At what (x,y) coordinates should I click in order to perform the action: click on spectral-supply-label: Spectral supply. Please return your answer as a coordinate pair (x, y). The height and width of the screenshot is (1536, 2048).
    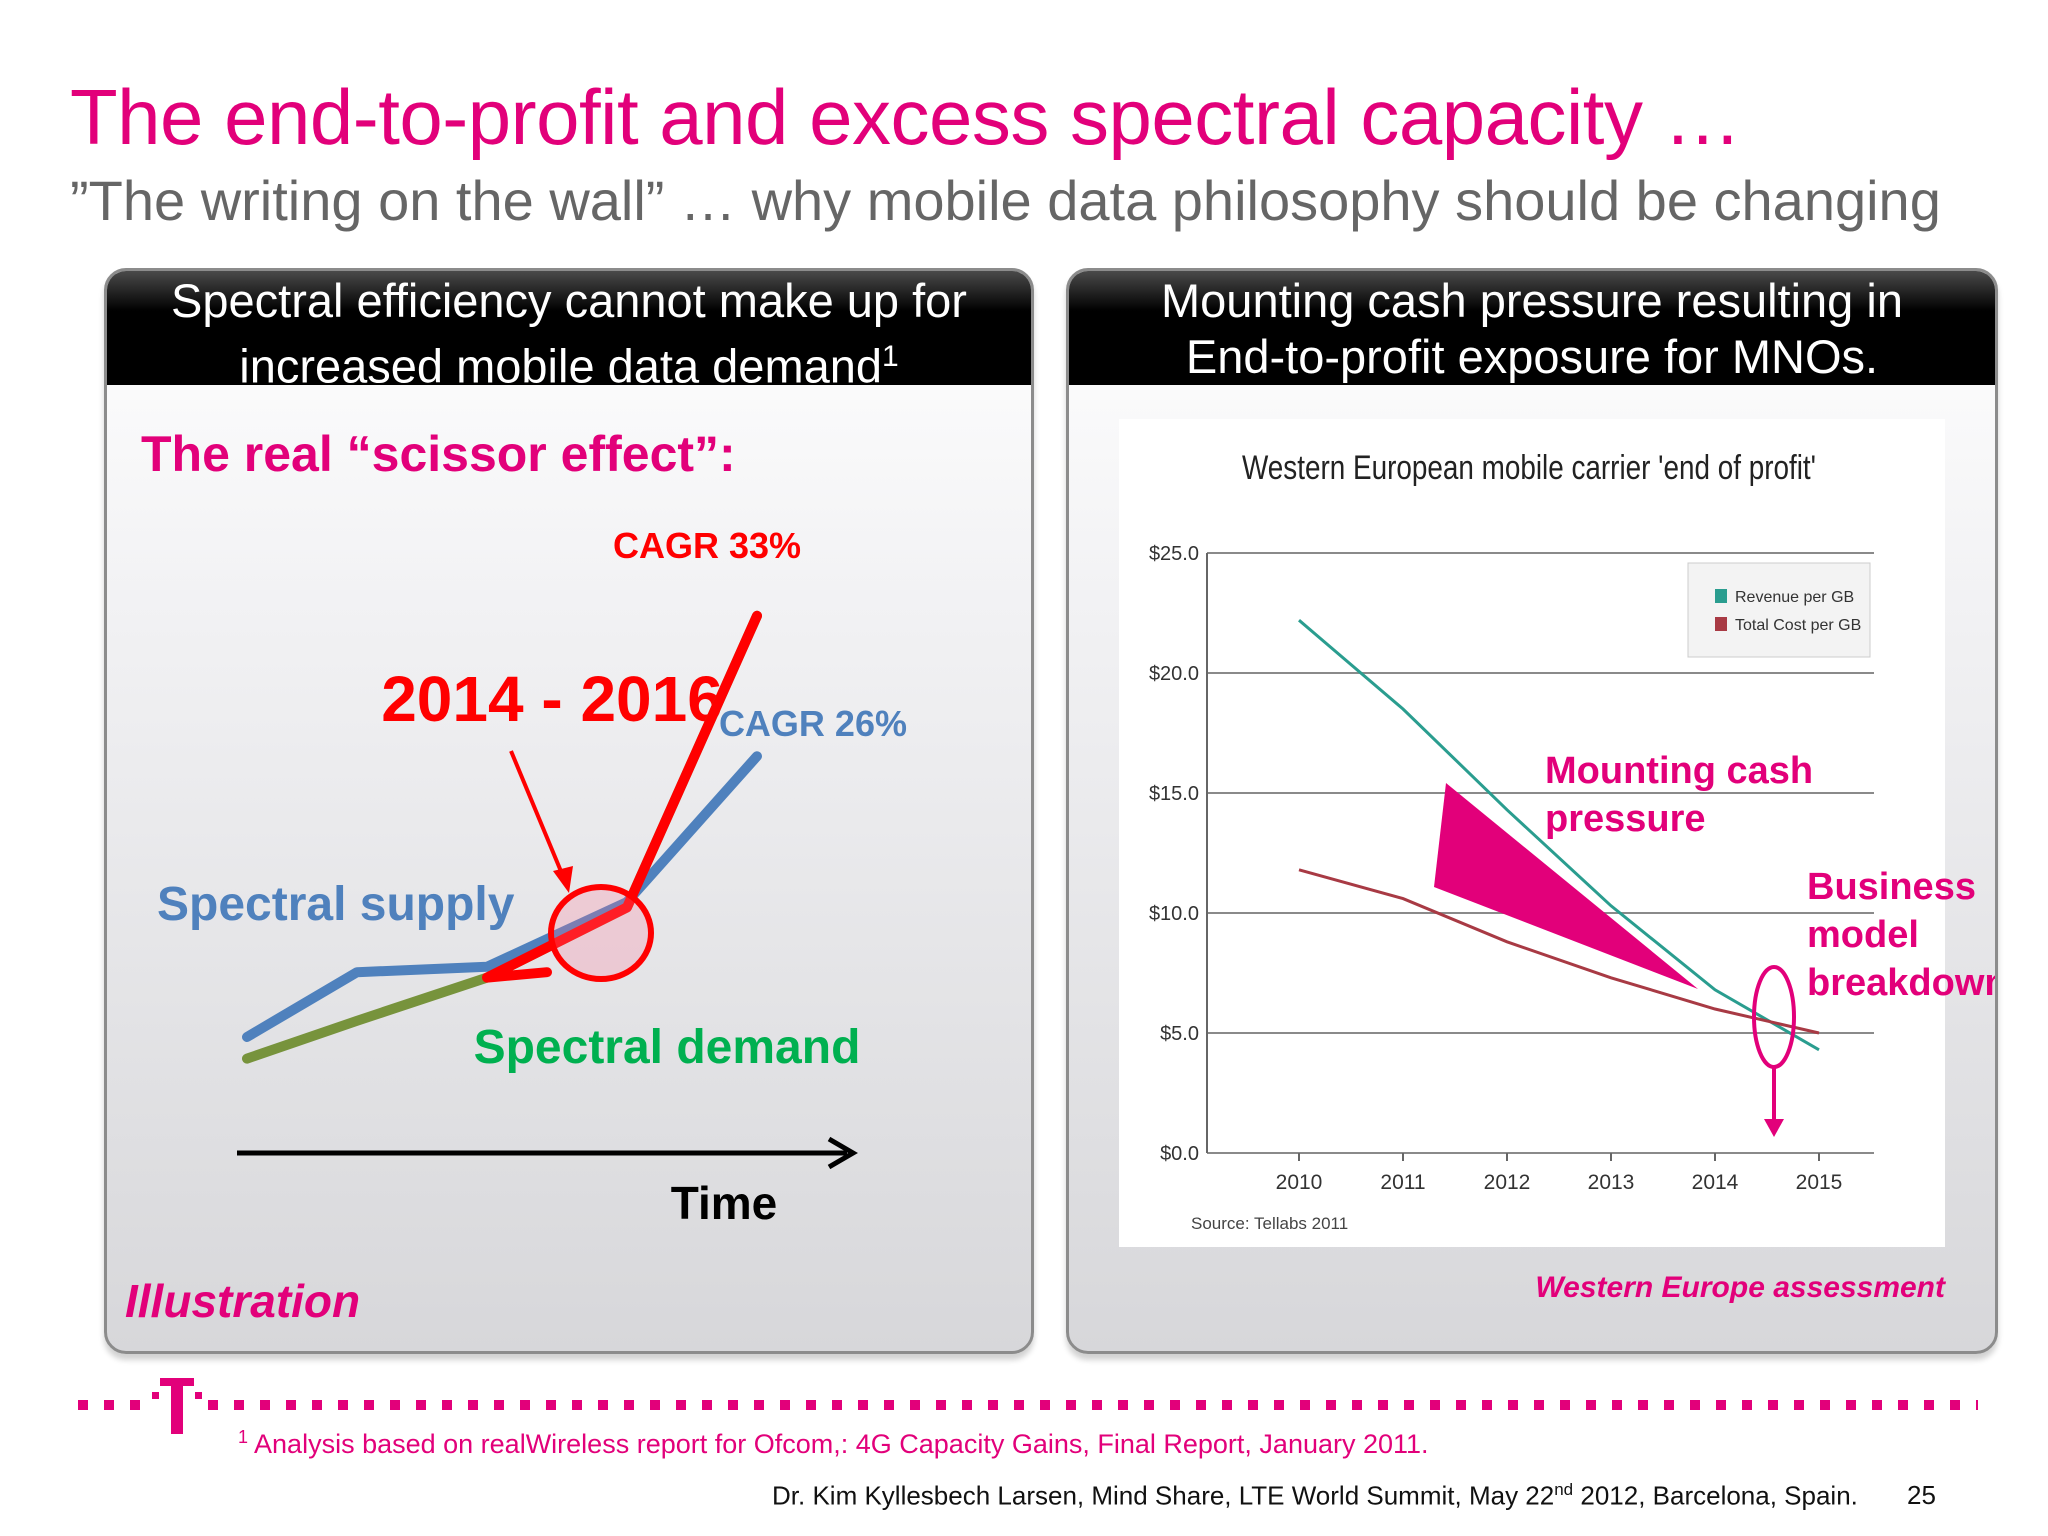
    Looking at the image, I should click on (336, 904).